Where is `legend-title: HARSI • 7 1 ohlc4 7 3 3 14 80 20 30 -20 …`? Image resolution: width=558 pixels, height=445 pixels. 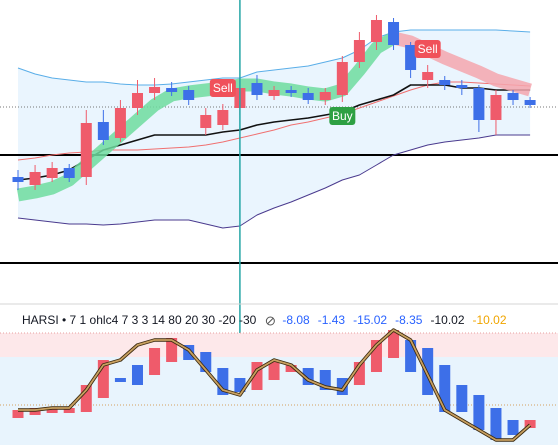 legend-title: HARSI • 7 1 ohlc4 7 3 3 14 80 20 30 -20 … is located at coordinates (139, 320).